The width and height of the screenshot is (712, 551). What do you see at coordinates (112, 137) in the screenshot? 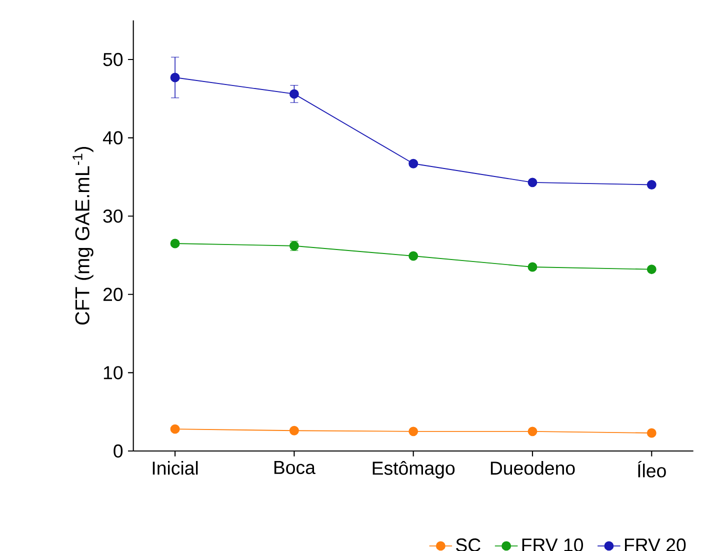
I see `y-tick-label: 40` at bounding box center [112, 137].